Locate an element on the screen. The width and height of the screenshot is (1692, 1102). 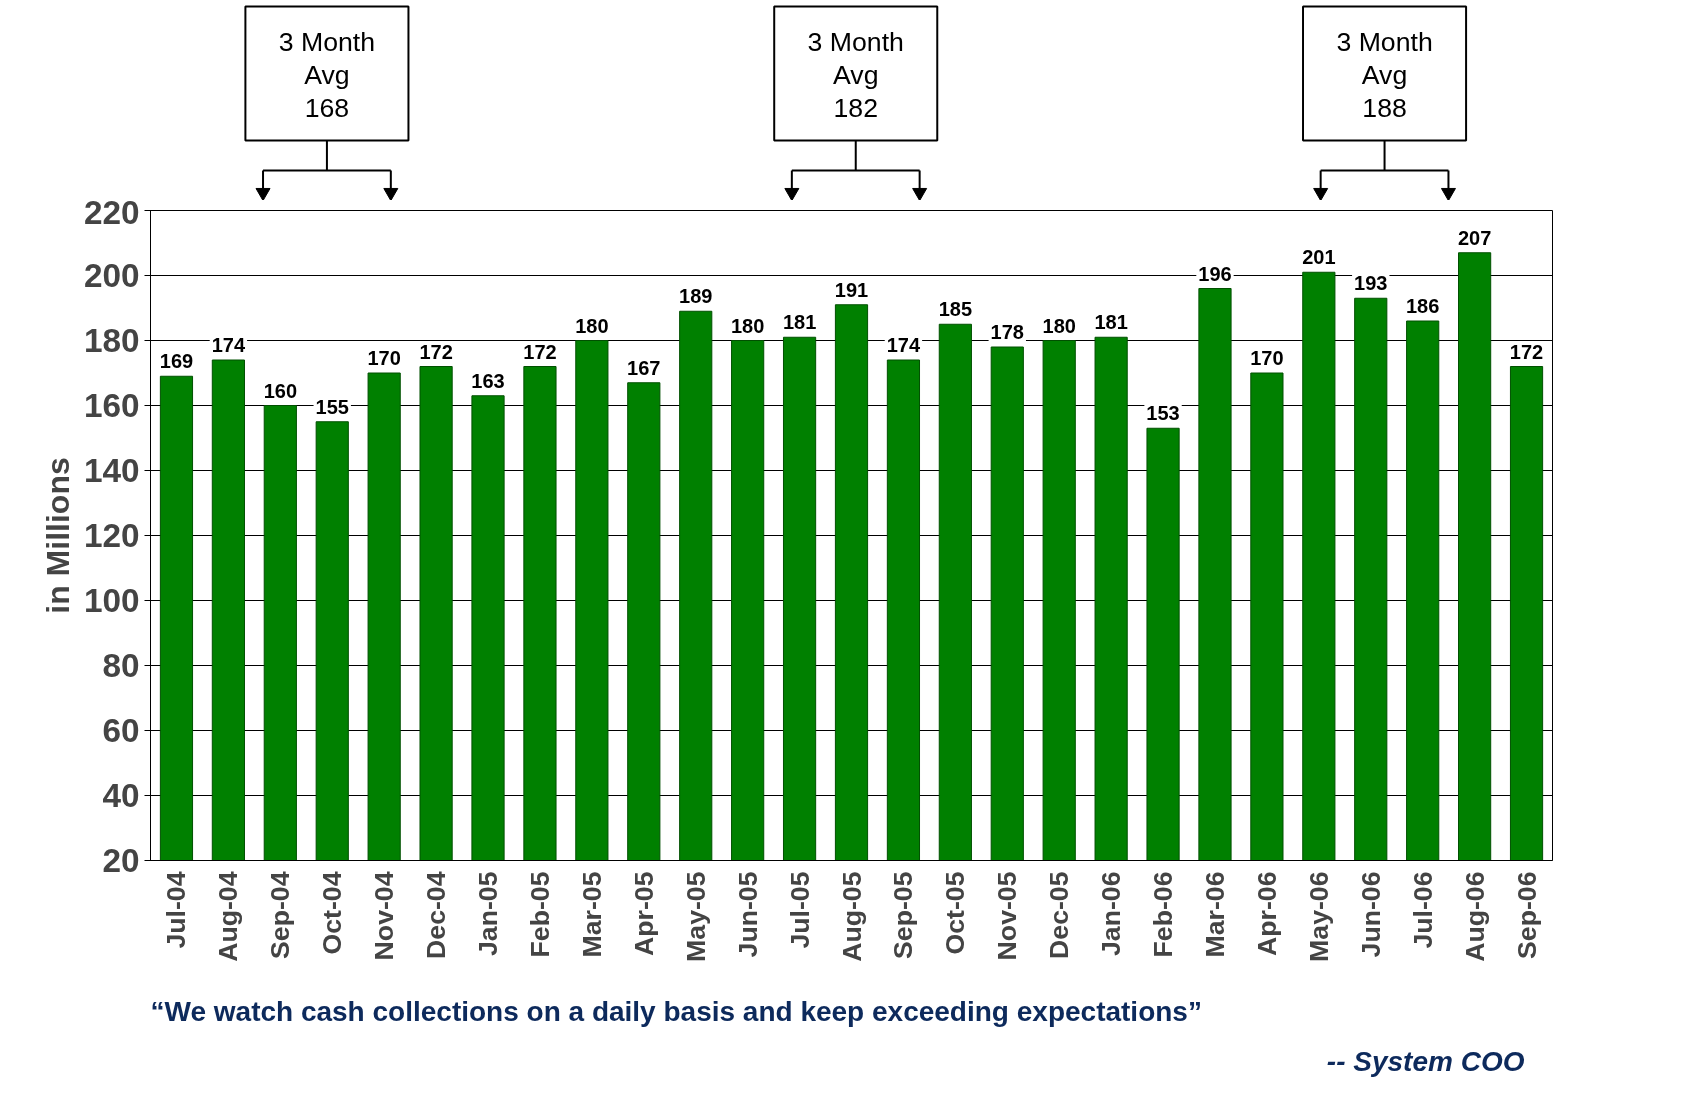
y-axis-title: in Millions is located at coordinates (57, 535).